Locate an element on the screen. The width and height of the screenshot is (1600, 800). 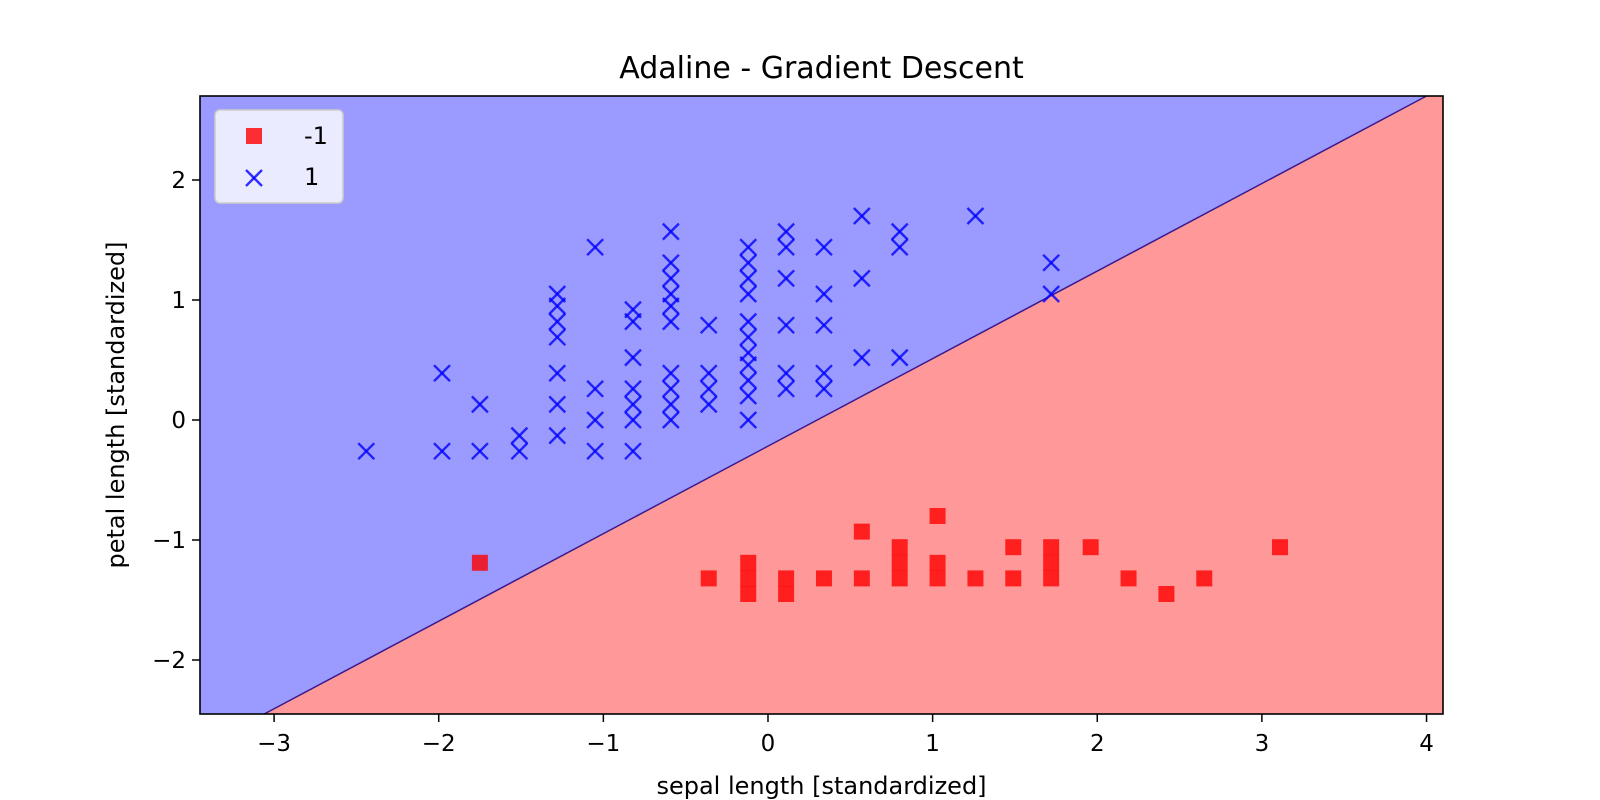
x-tick-label: −2 is located at coordinates (439, 744).